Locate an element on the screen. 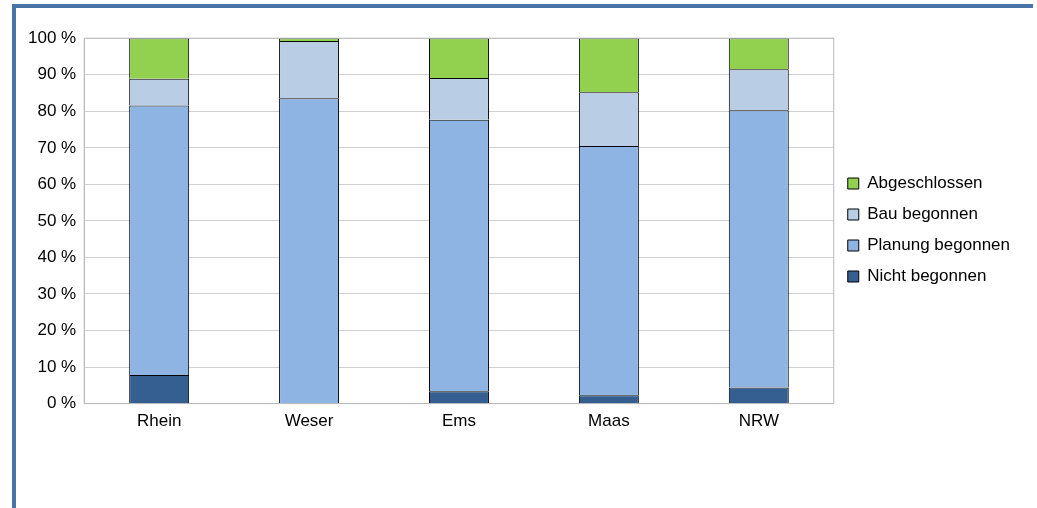  y-tick-label: 70 % is located at coordinates (57, 147).